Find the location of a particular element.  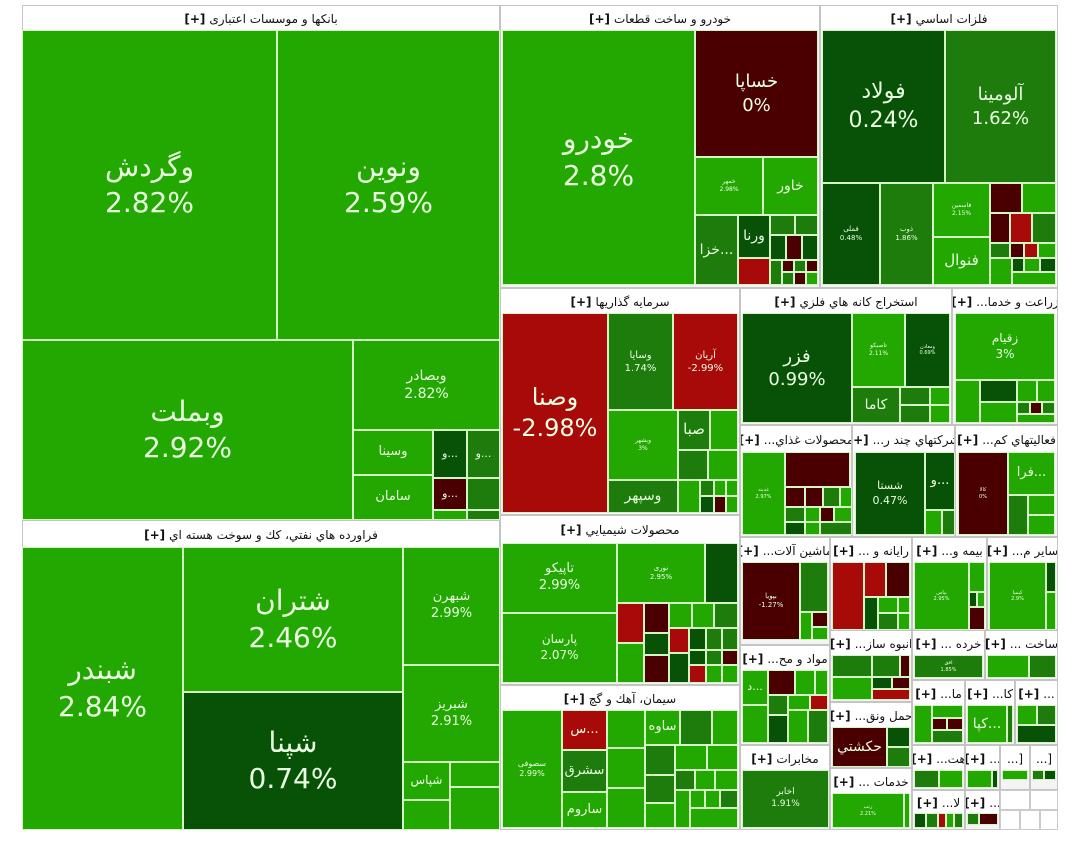

stock-tile: ذوب 1.86% is located at coordinates (906, 234).